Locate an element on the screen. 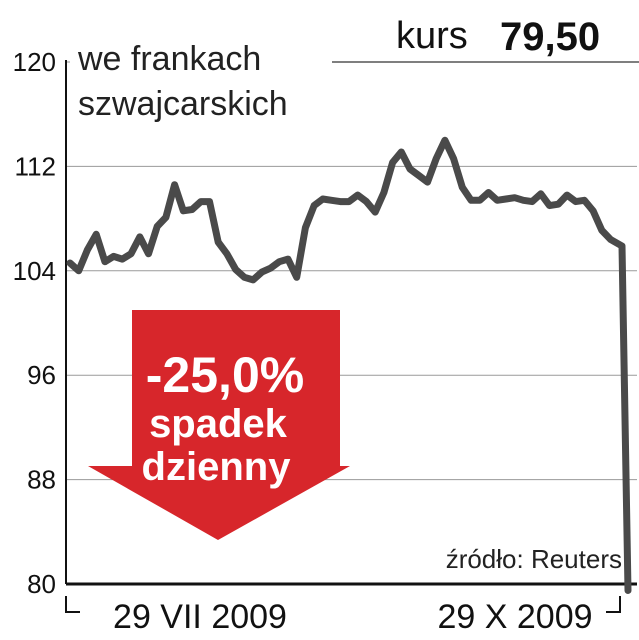  drop-arrow: -25,0% spadek dzienny is located at coordinates (219, 425).